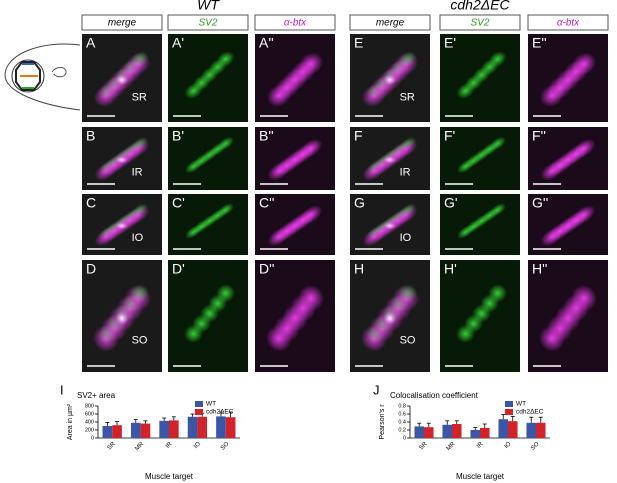  I want to click on panel-letter: G', so click(451, 203).